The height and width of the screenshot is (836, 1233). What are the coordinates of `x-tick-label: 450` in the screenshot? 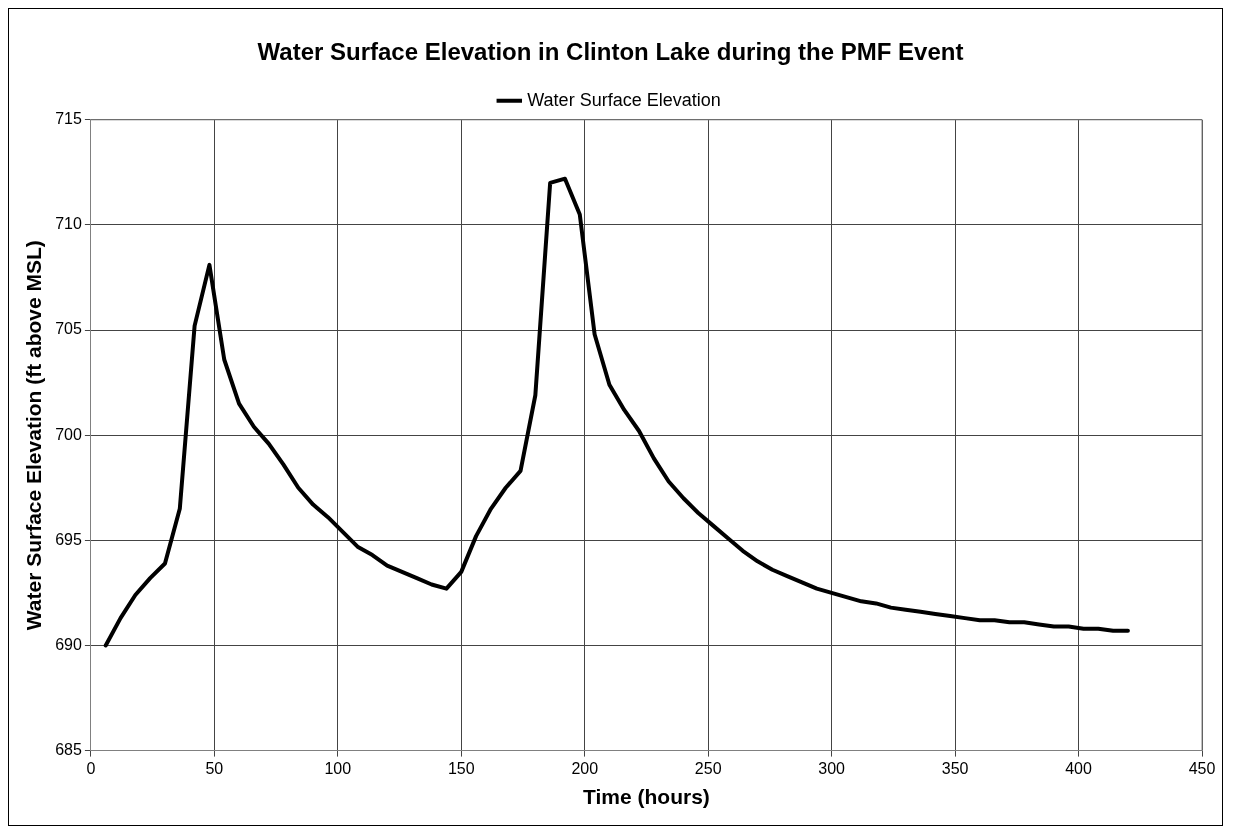 It's located at (1202, 768).